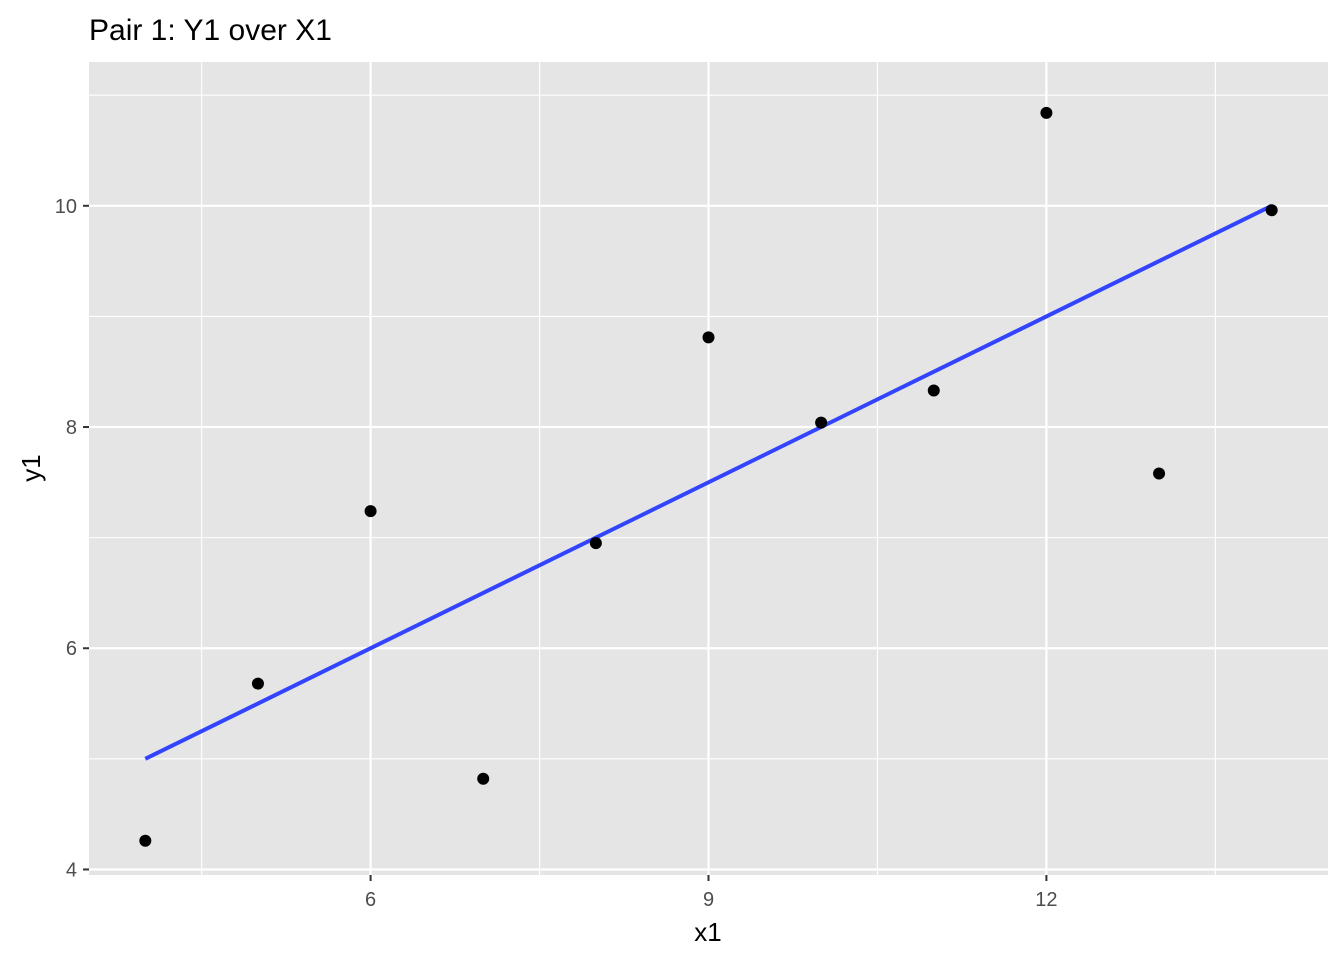 The image size is (1344, 960). Describe the element at coordinates (72, 538) in the screenshot. I see `y-axis-ticks: 4 6 8 10` at that location.